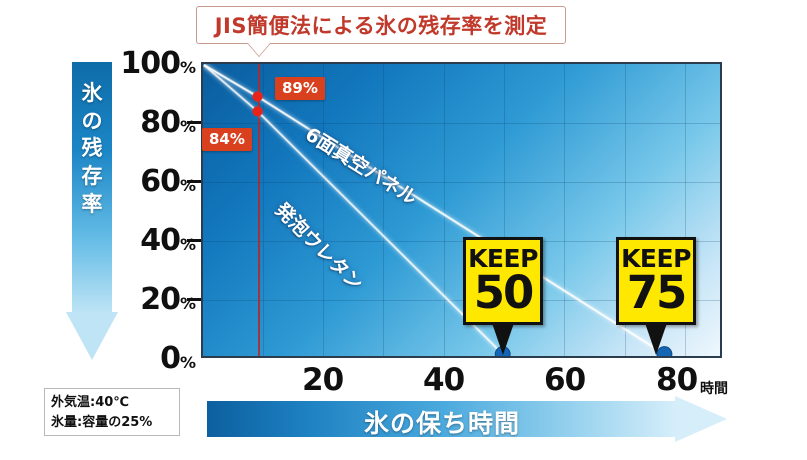  Describe the element at coordinates (187, 67) in the screenshot. I see `y-tick-pct-100: %` at that location.